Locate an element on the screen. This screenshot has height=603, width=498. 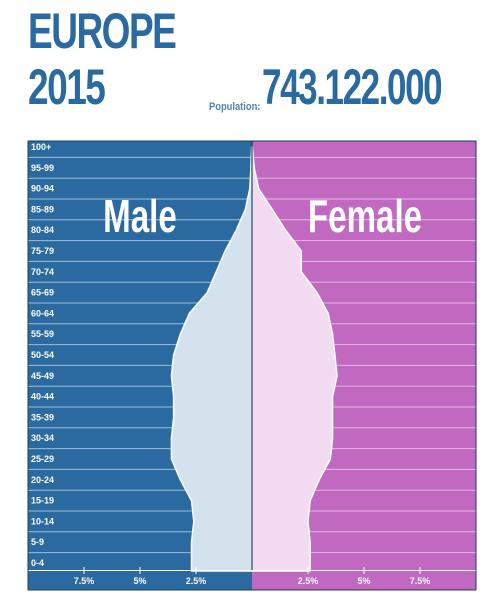
age-label-95-99: 95-99 is located at coordinates (42, 168).